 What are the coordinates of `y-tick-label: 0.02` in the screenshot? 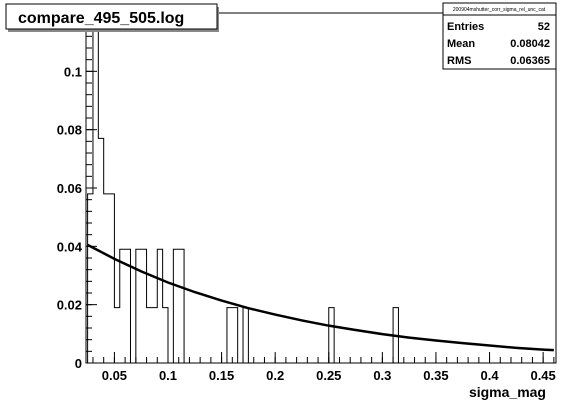 It's located at (69, 305).